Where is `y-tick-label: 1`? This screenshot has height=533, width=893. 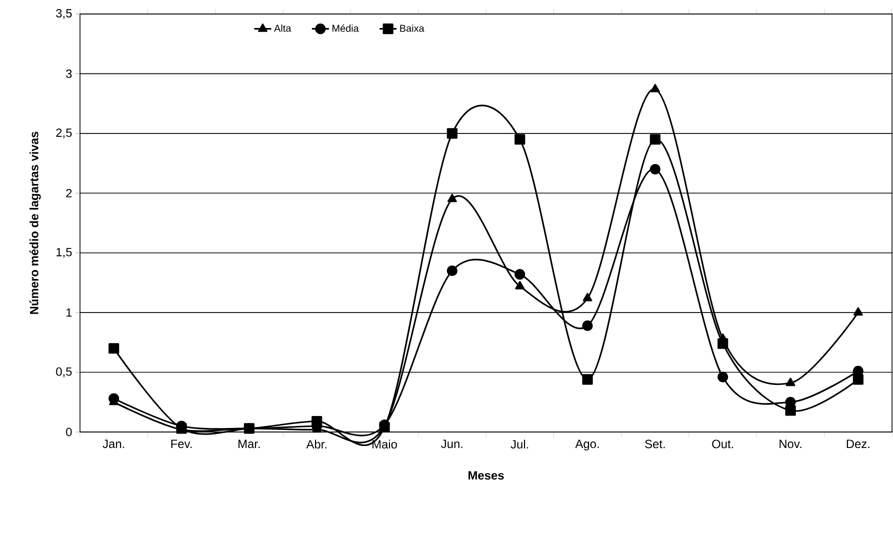 y-tick-label: 1 is located at coordinates (69, 312).